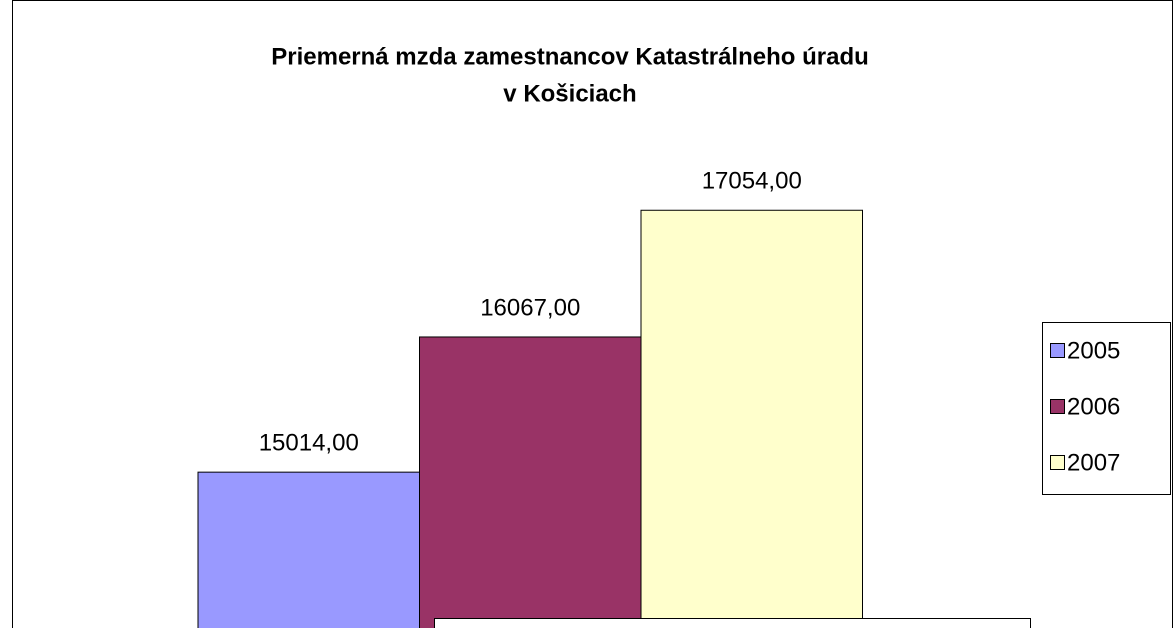 Image resolution: width=1174 pixels, height=628 pixels. Describe the element at coordinates (1093, 462) in the screenshot. I see `legend-label: 2007` at that location.